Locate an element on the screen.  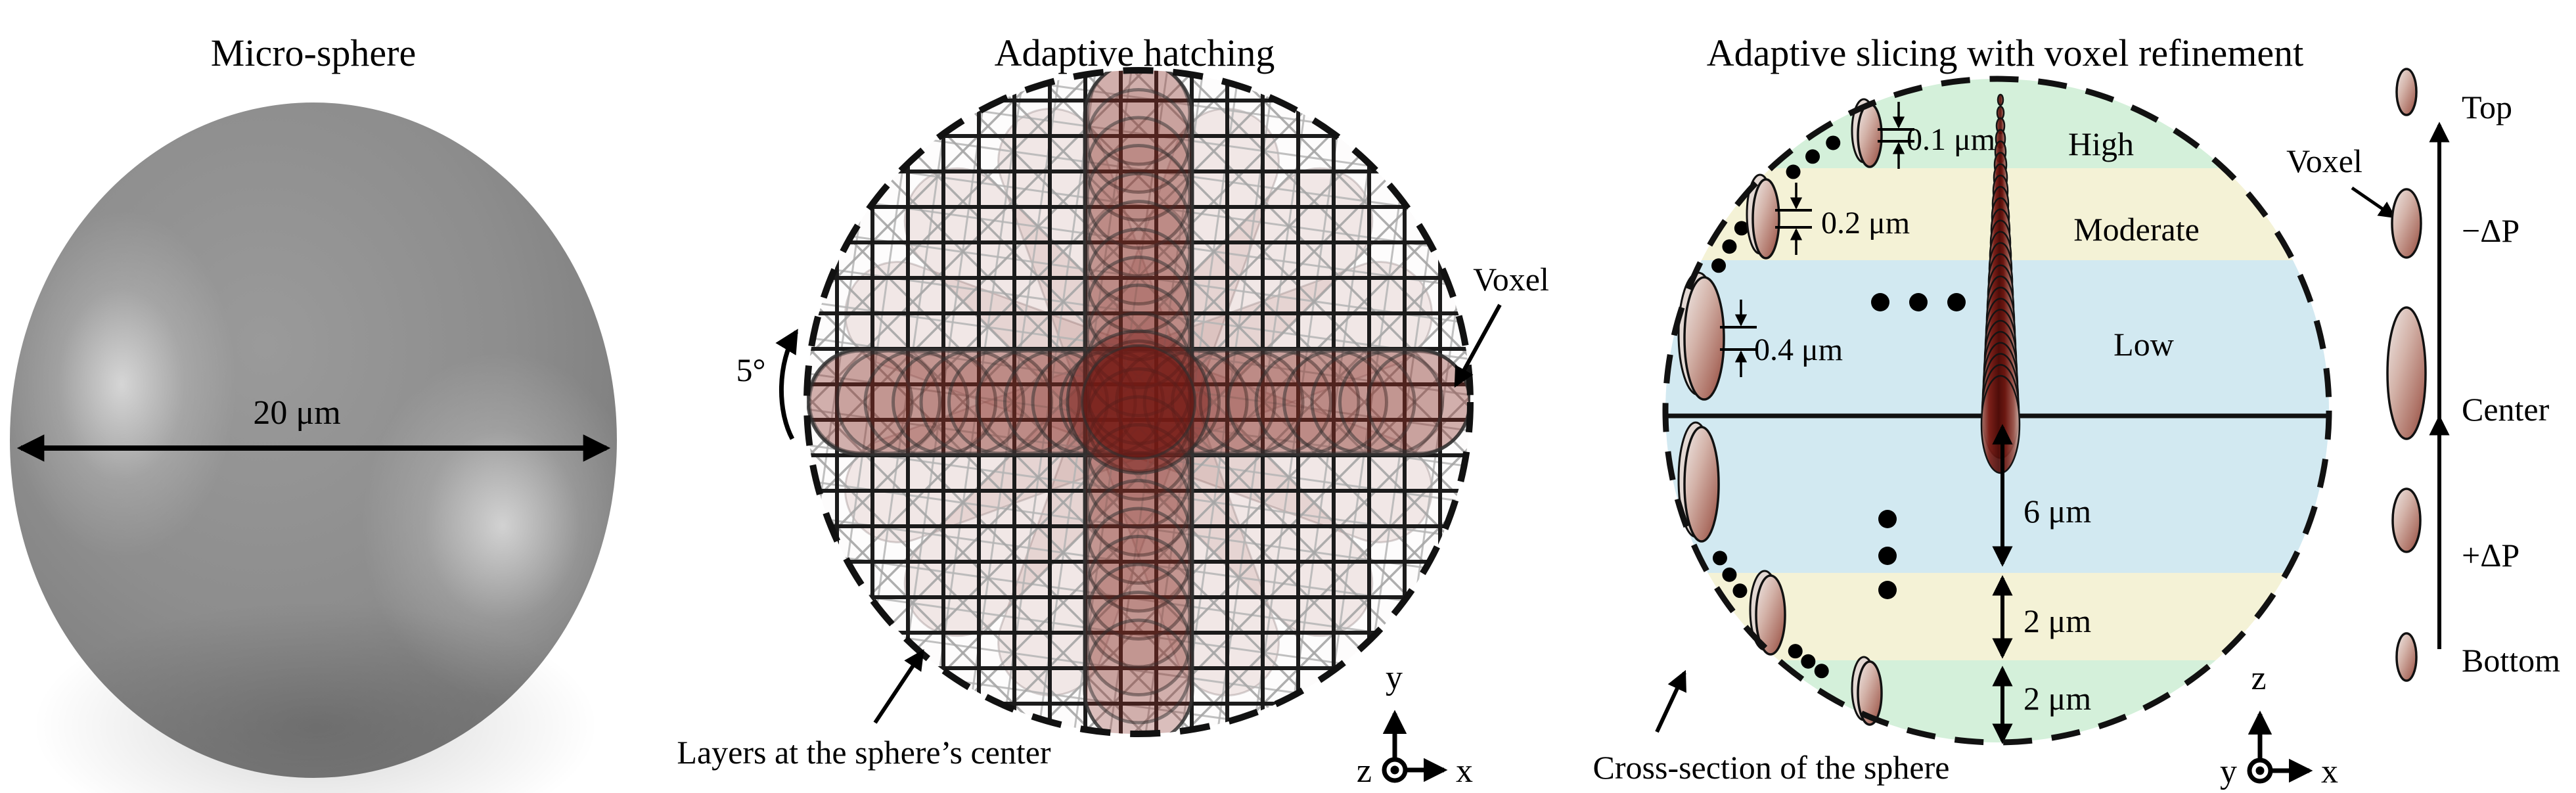
slicing-caption: Cross-section of the sphere is located at coordinates (1771, 768).